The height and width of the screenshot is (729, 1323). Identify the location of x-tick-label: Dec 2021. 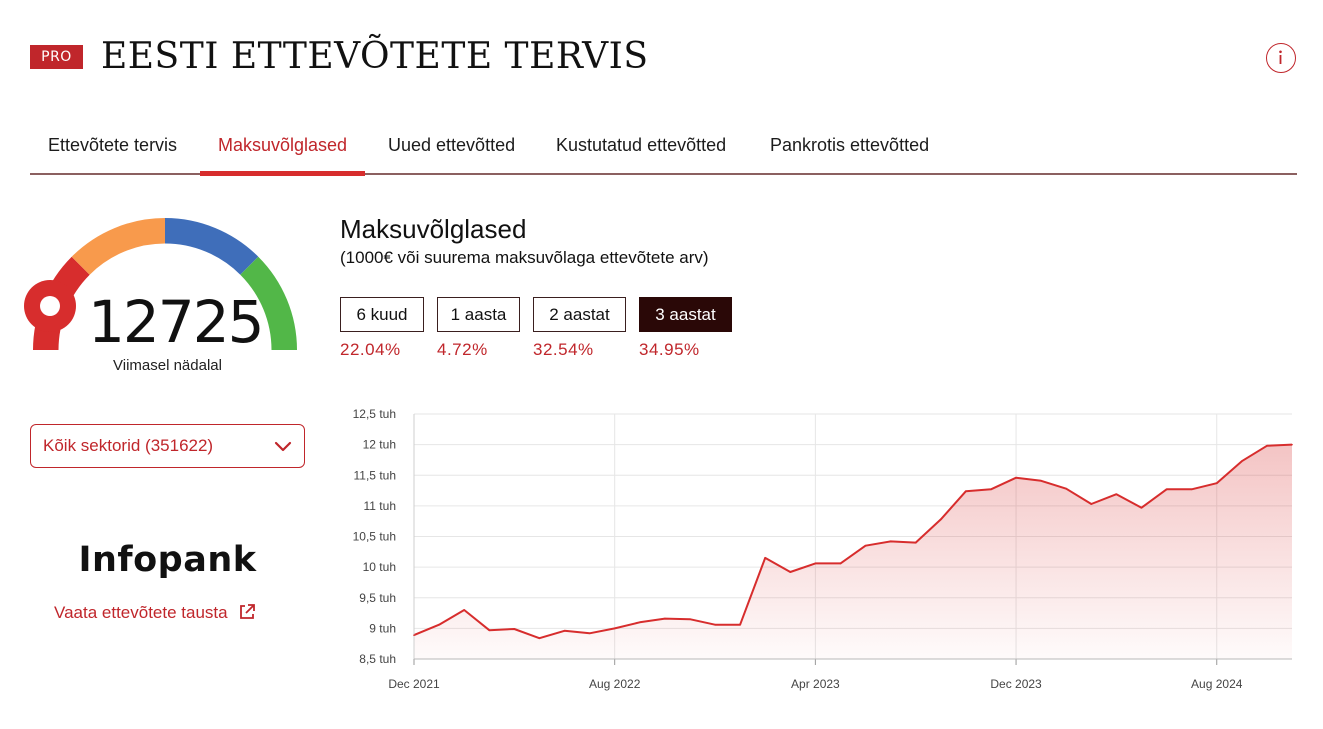
(414, 684).